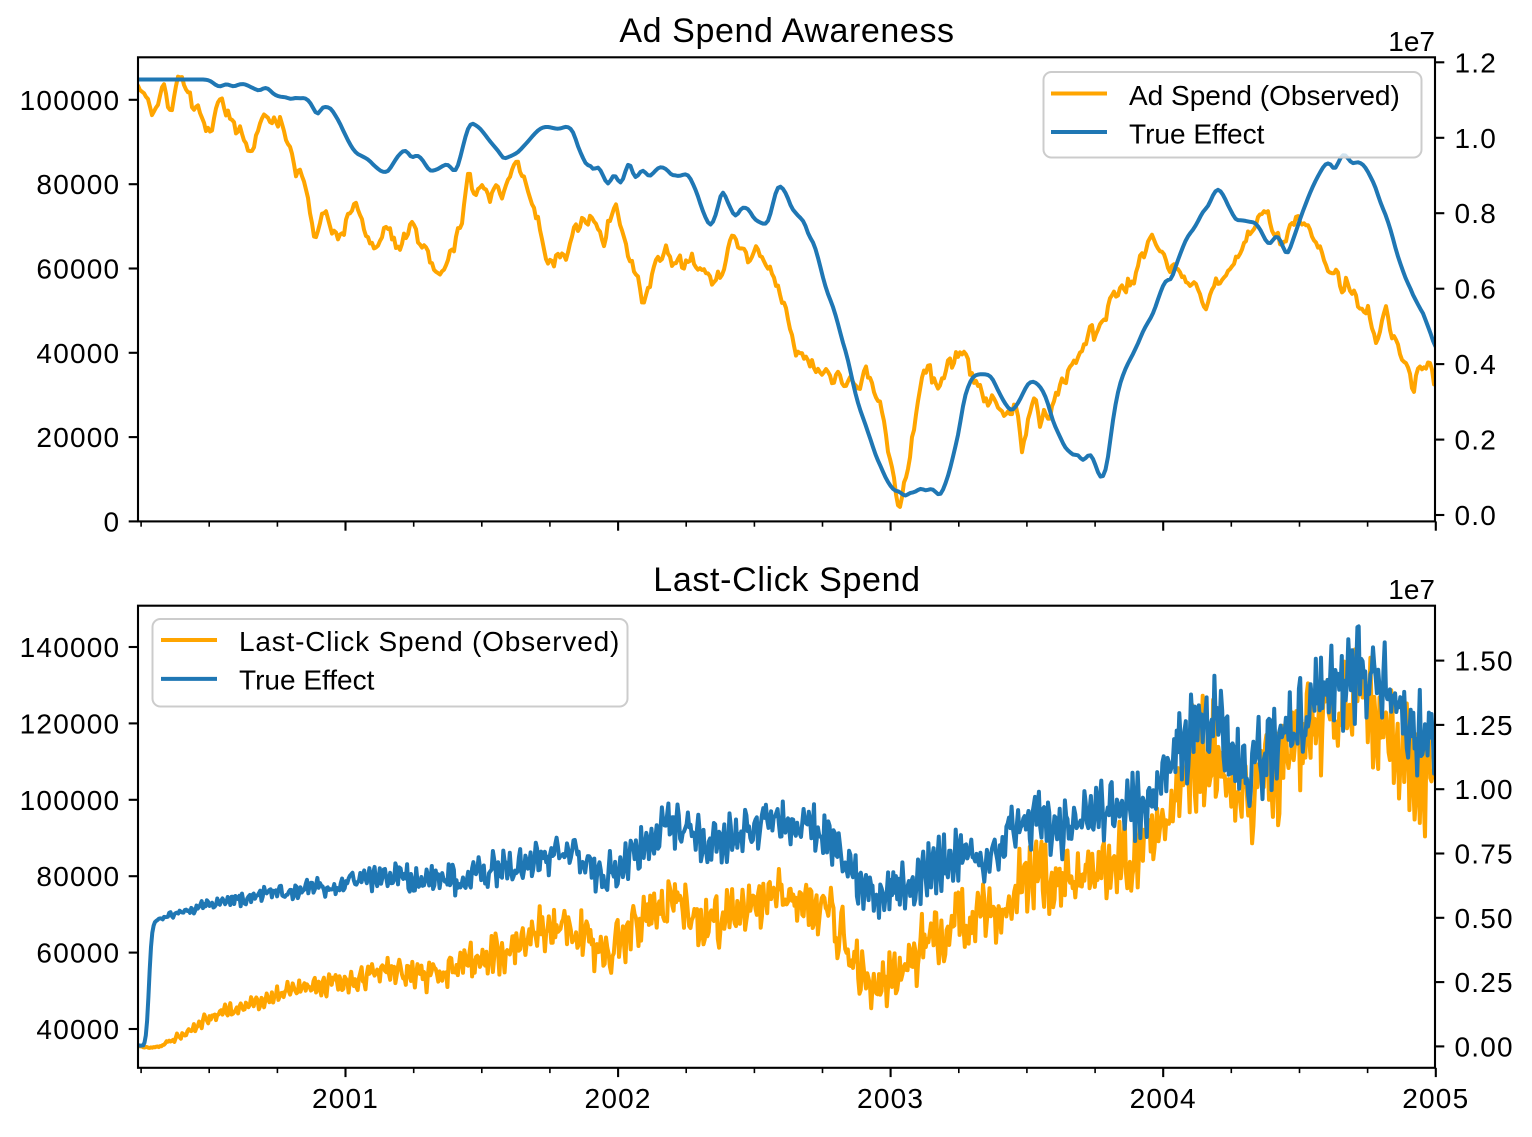 This screenshot has width=1532, height=1137. What do you see at coordinates (786, 31) in the screenshot?
I see `svg-text: Ad Spend Awareness` at bounding box center [786, 31].